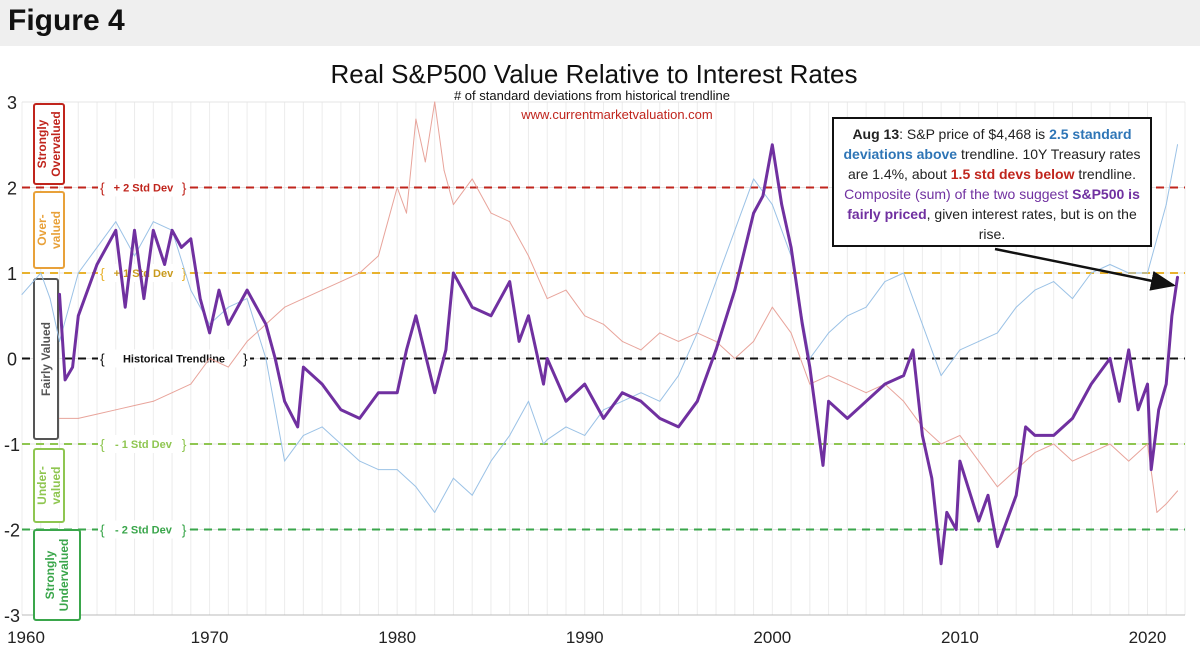  What do you see at coordinates (987, 144) in the screenshot?
I see `annotation-text-part: 2.5 standard deviations above` at bounding box center [987, 144].